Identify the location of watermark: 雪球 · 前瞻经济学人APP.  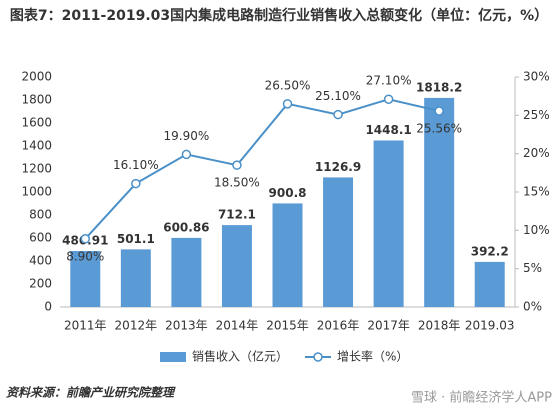
(481, 398).